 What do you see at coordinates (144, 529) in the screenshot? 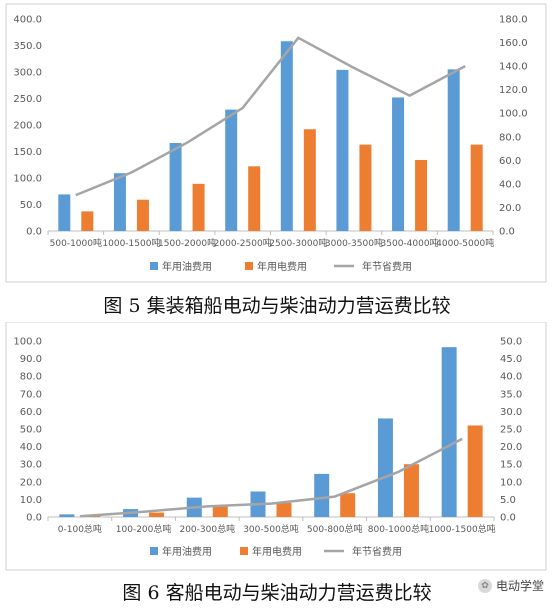
I see `fig6-category-label: 100-200总吨` at bounding box center [144, 529].